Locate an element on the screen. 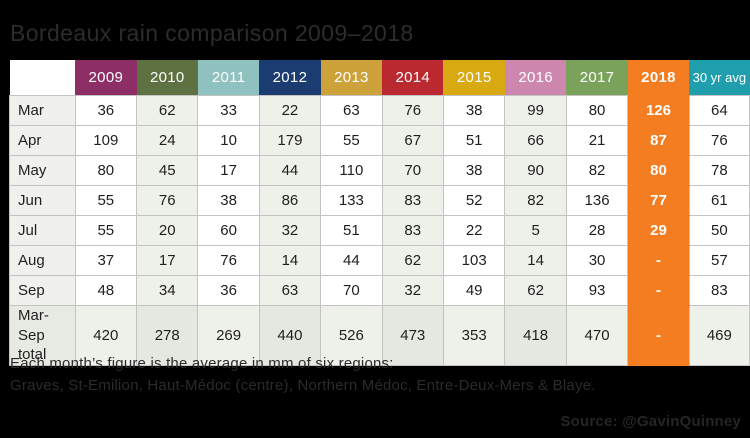 The image size is (750, 438). cell-apr-2014: 67 is located at coordinates (412, 140).